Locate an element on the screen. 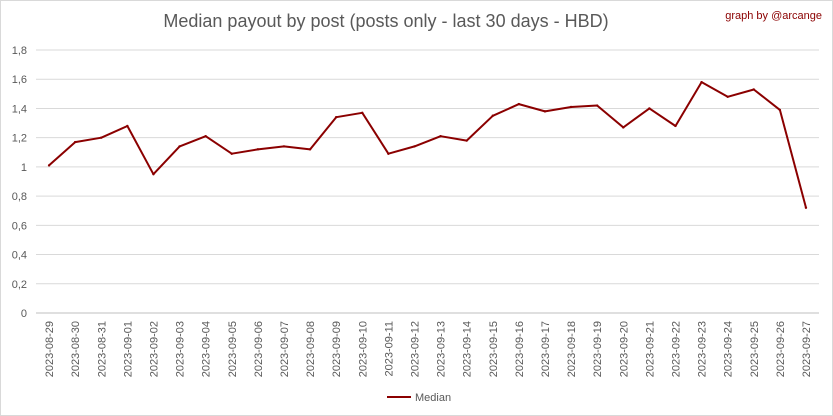  x-tick-label: 2023-09-24 is located at coordinates (729, 349).